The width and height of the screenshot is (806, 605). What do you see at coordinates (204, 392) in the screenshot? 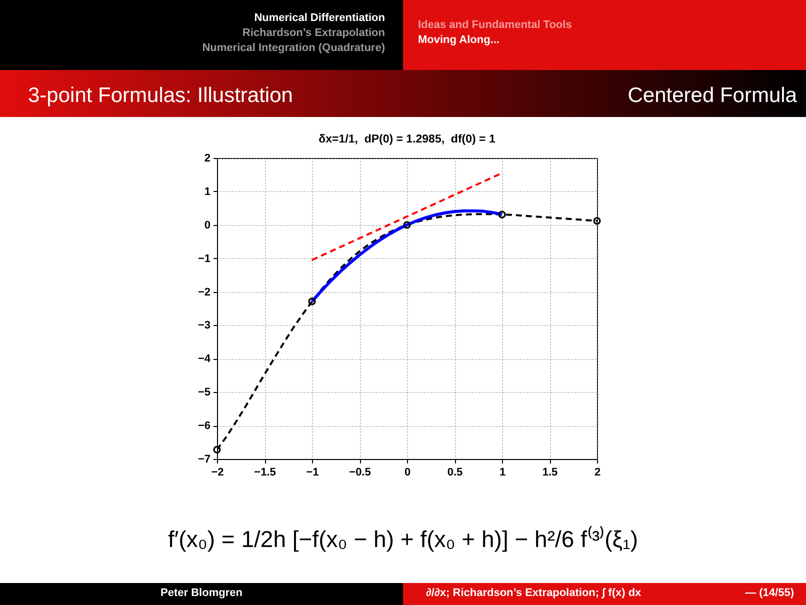
I see `y-tick-label: −5` at bounding box center [204, 392].